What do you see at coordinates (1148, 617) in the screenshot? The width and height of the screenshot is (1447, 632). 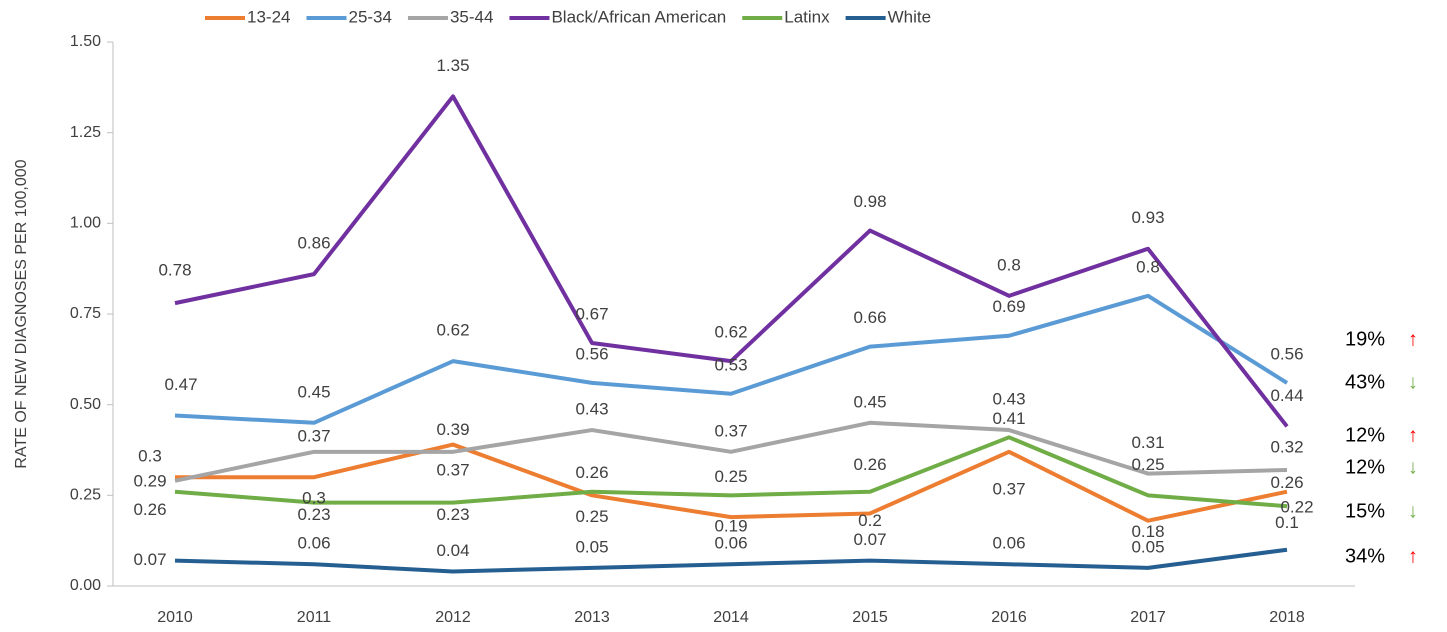 I see `x-tick-label: 2017` at bounding box center [1148, 617].